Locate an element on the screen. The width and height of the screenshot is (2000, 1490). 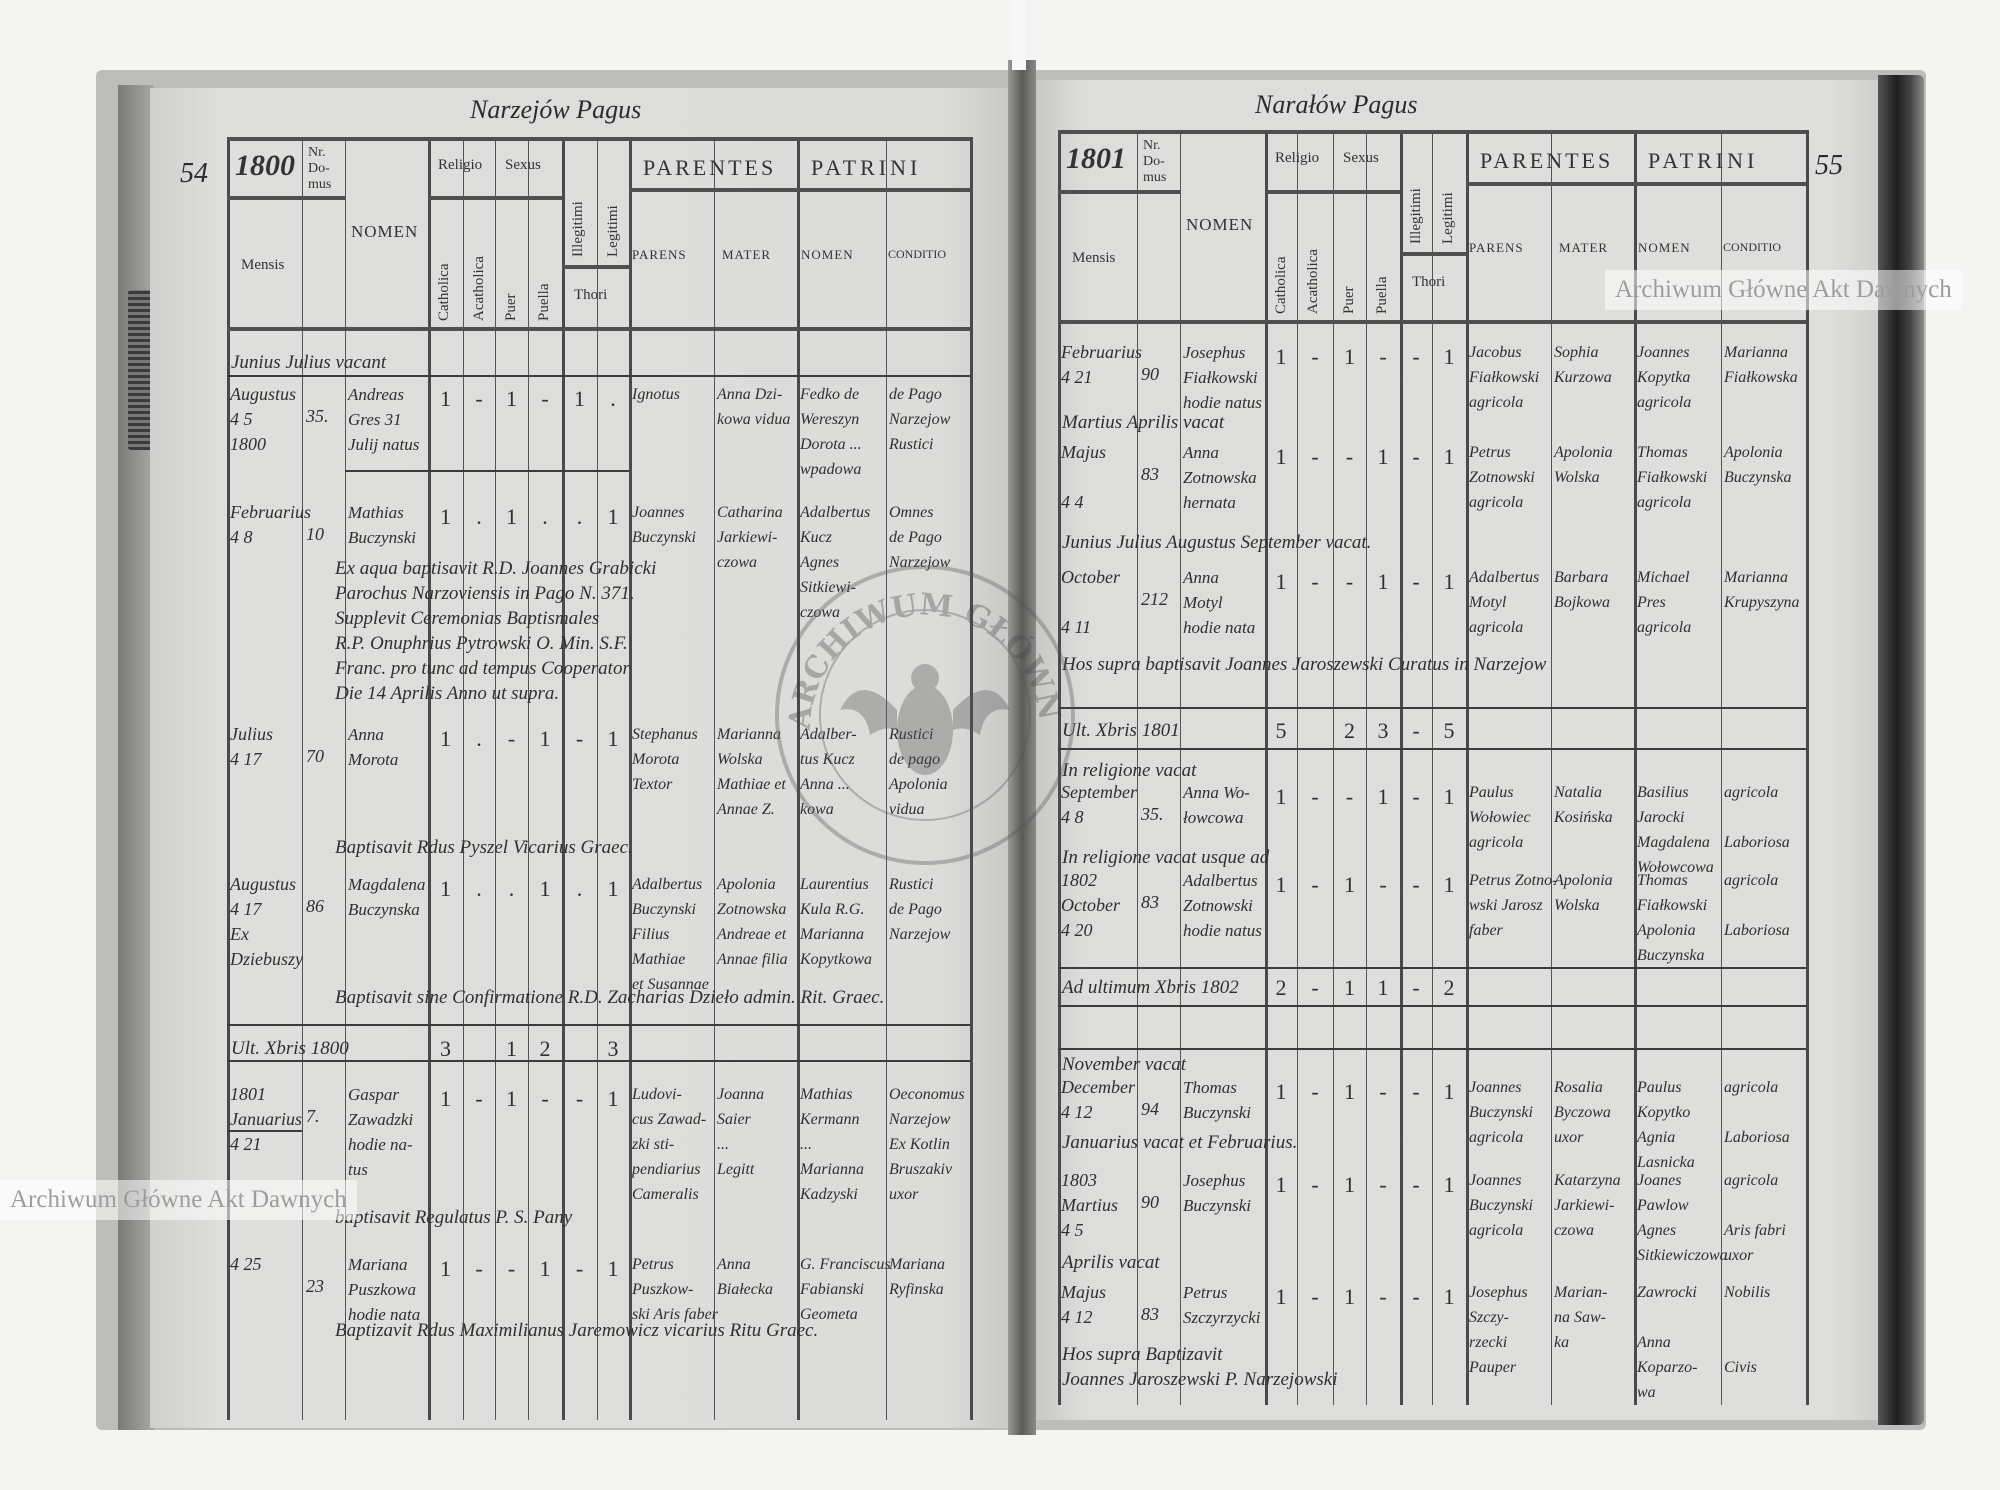
entry-godparent-name: Fedko de Wereszyn Dorota ... wpadowa is located at coordinates (831, 432).